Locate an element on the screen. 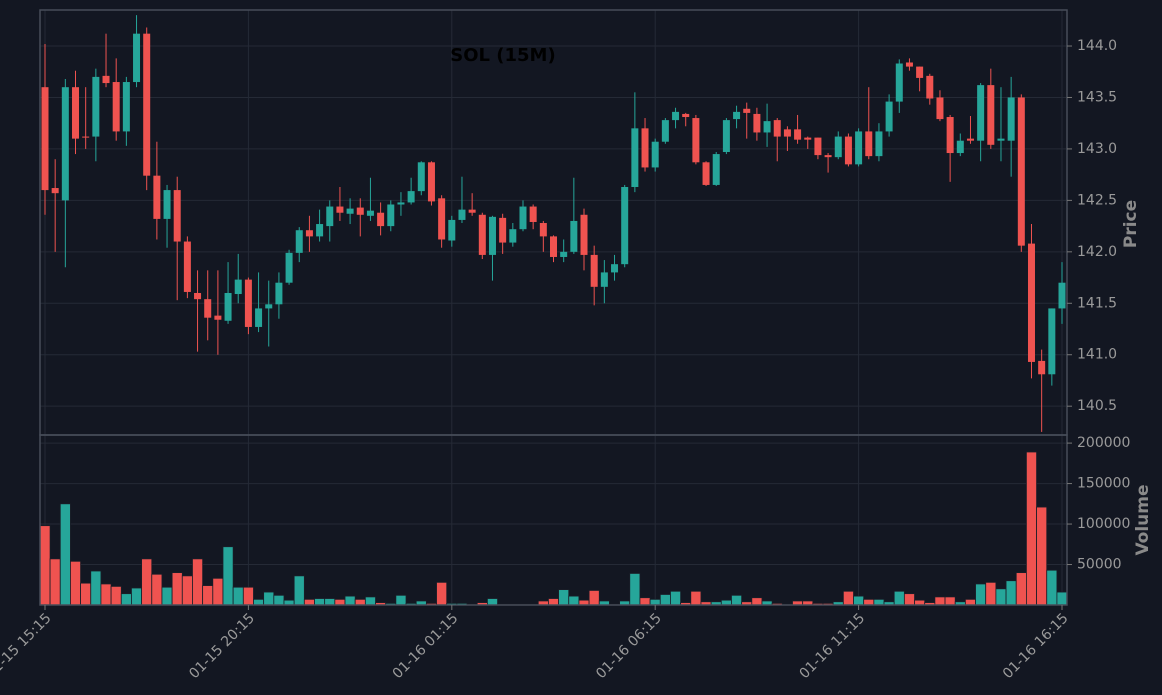 This screenshot has width=1162, height=695. y-tick-label: 142.0 is located at coordinates (1097, 252).